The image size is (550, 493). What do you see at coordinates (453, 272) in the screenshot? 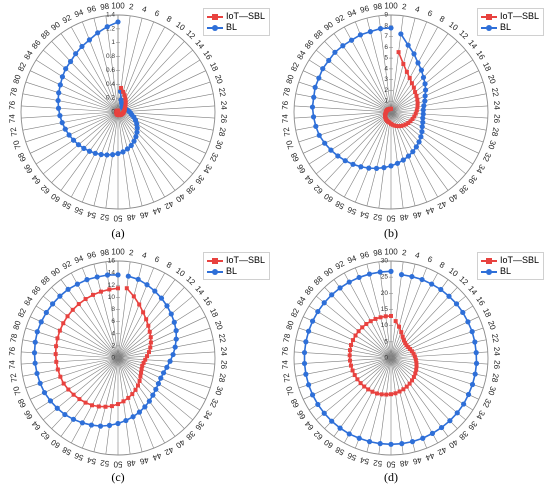
I see `category-label: 10` at bounding box center [453, 272].